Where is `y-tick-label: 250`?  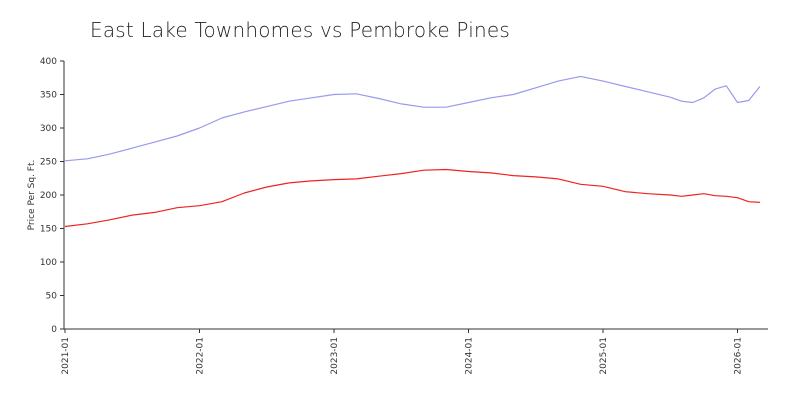
y-tick-label: 250 is located at coordinates (48, 163).